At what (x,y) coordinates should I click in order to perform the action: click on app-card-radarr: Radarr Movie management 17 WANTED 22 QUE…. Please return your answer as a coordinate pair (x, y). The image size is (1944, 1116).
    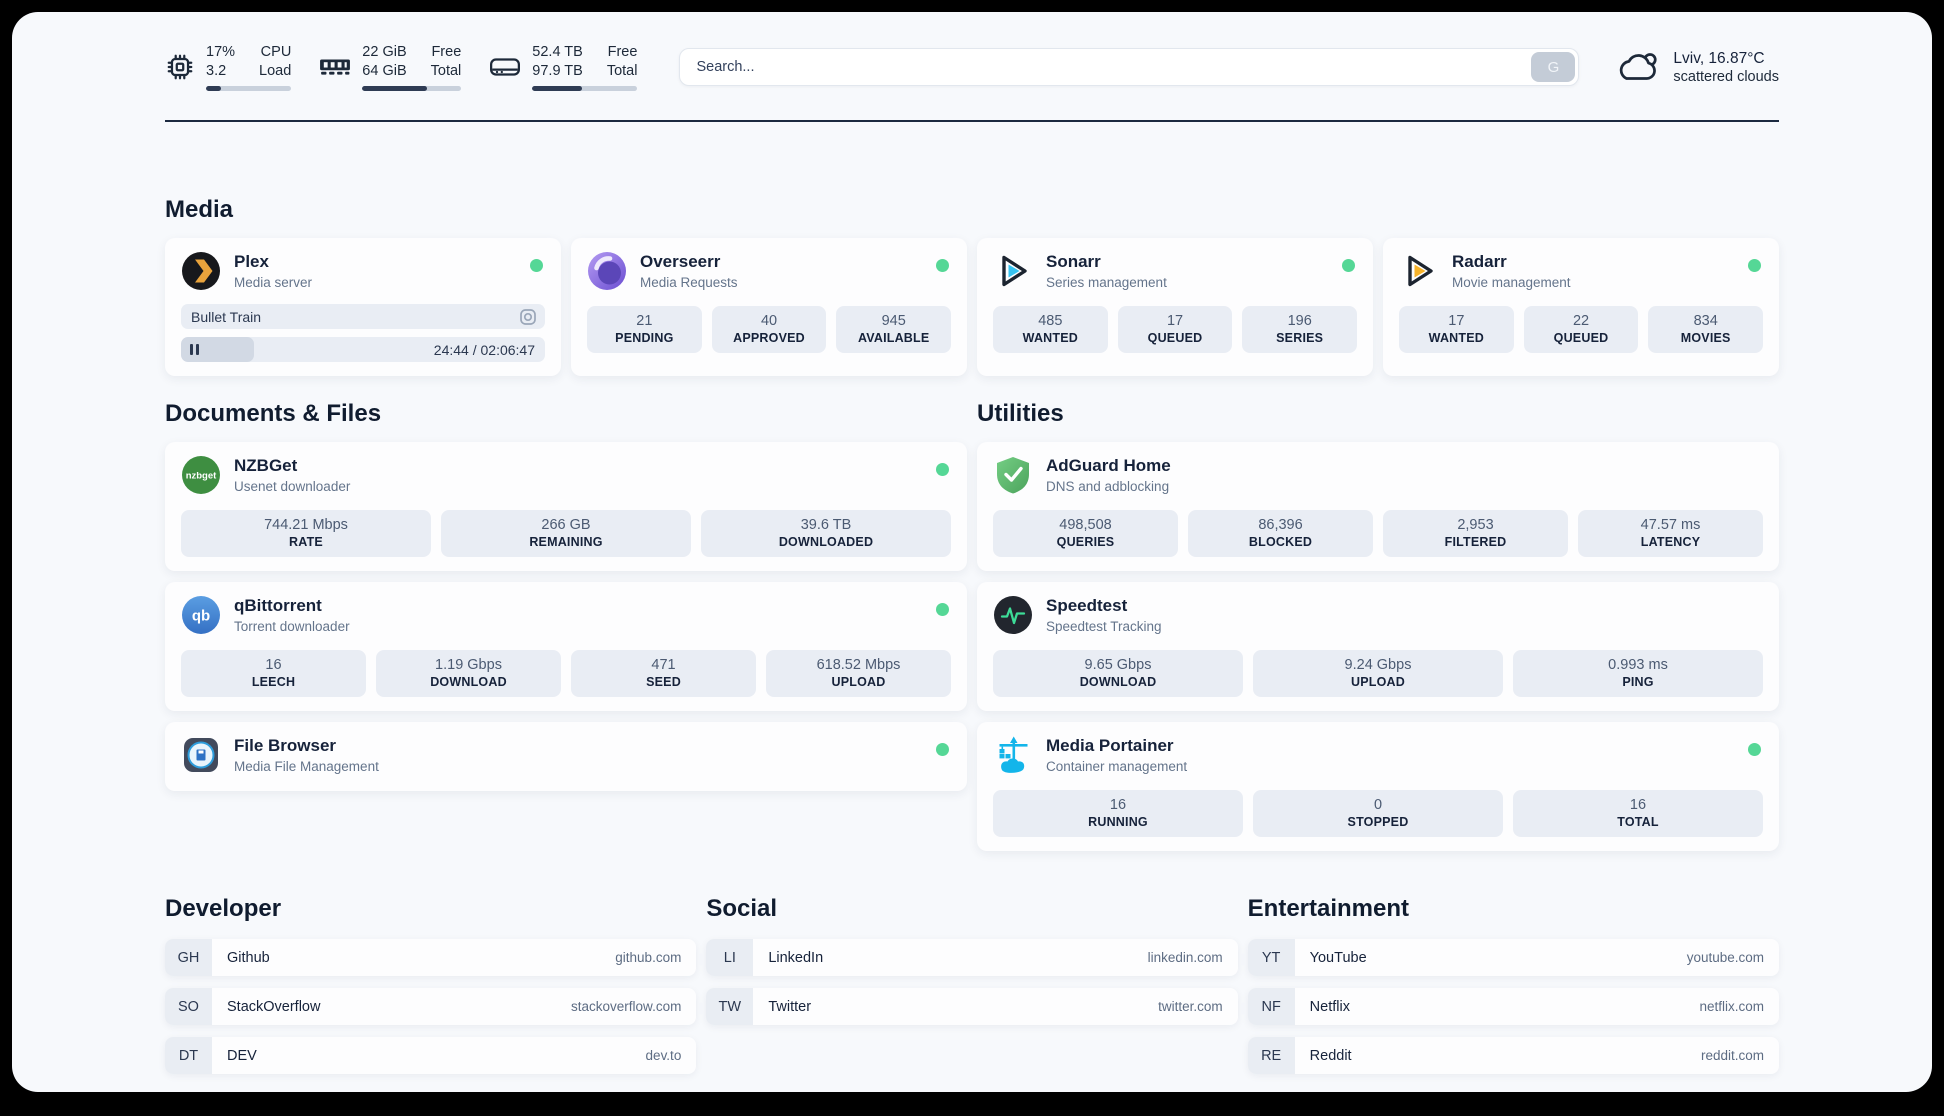
    Looking at the image, I should click on (1581, 307).